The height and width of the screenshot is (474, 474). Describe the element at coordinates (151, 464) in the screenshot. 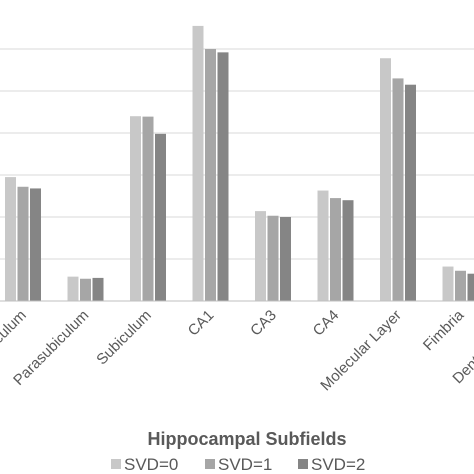

I see `legend-label: SVD=0` at that location.